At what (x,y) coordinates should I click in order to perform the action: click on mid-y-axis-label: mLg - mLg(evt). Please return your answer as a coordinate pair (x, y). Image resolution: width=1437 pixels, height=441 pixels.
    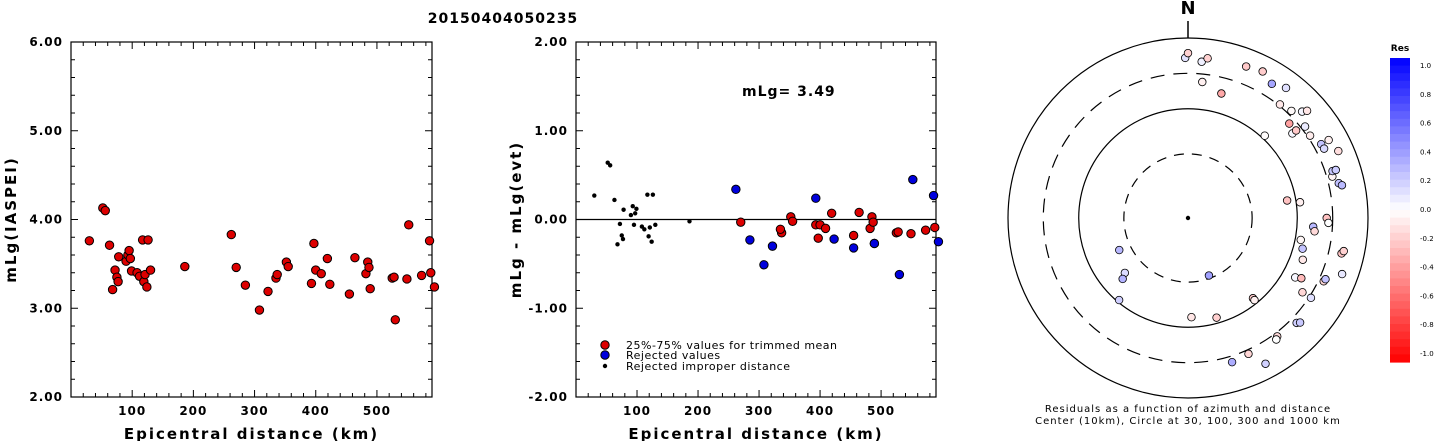
    Looking at the image, I should click on (516, 219).